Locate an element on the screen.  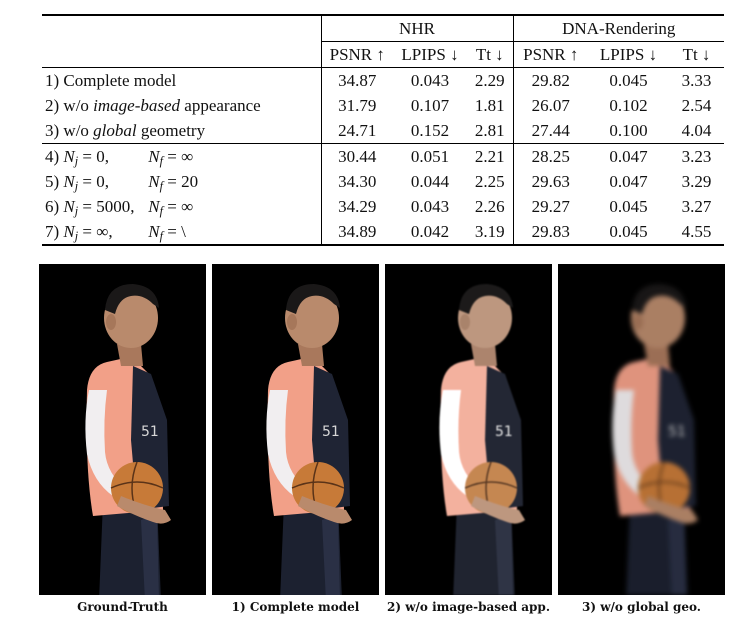
group-header-dna-rendering: DNA-Rendering is located at coordinates (618, 28).